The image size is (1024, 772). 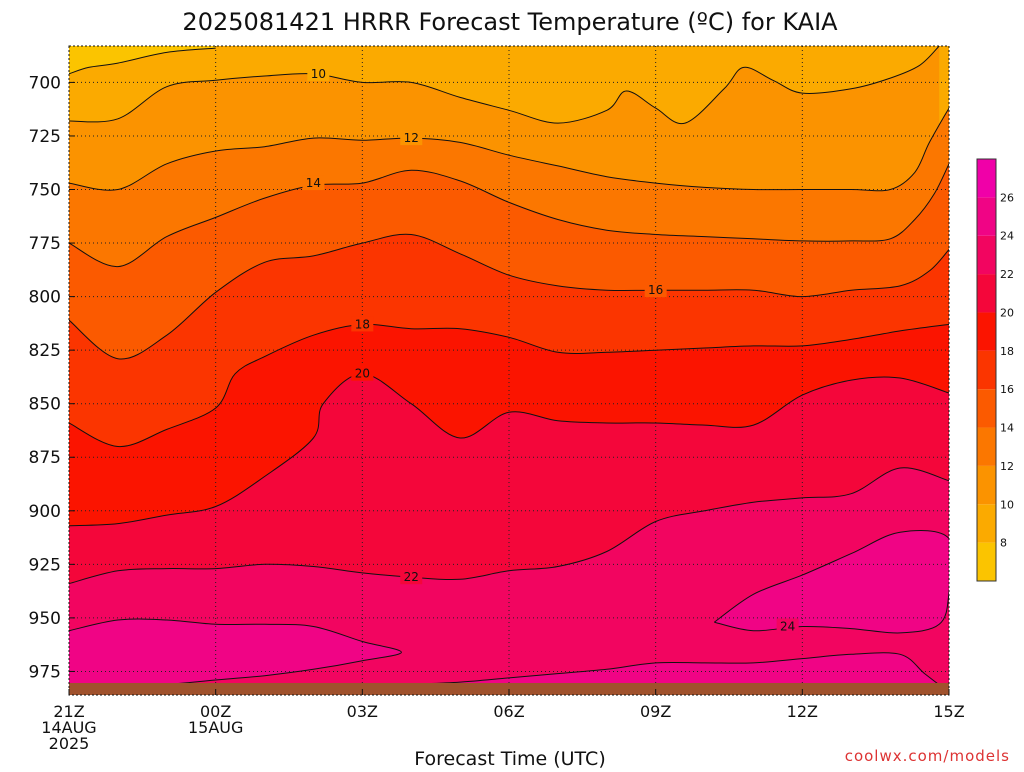 What do you see at coordinates (45, 512) in the screenshot?
I see `y-tick-label-900: 900` at bounding box center [45, 512].